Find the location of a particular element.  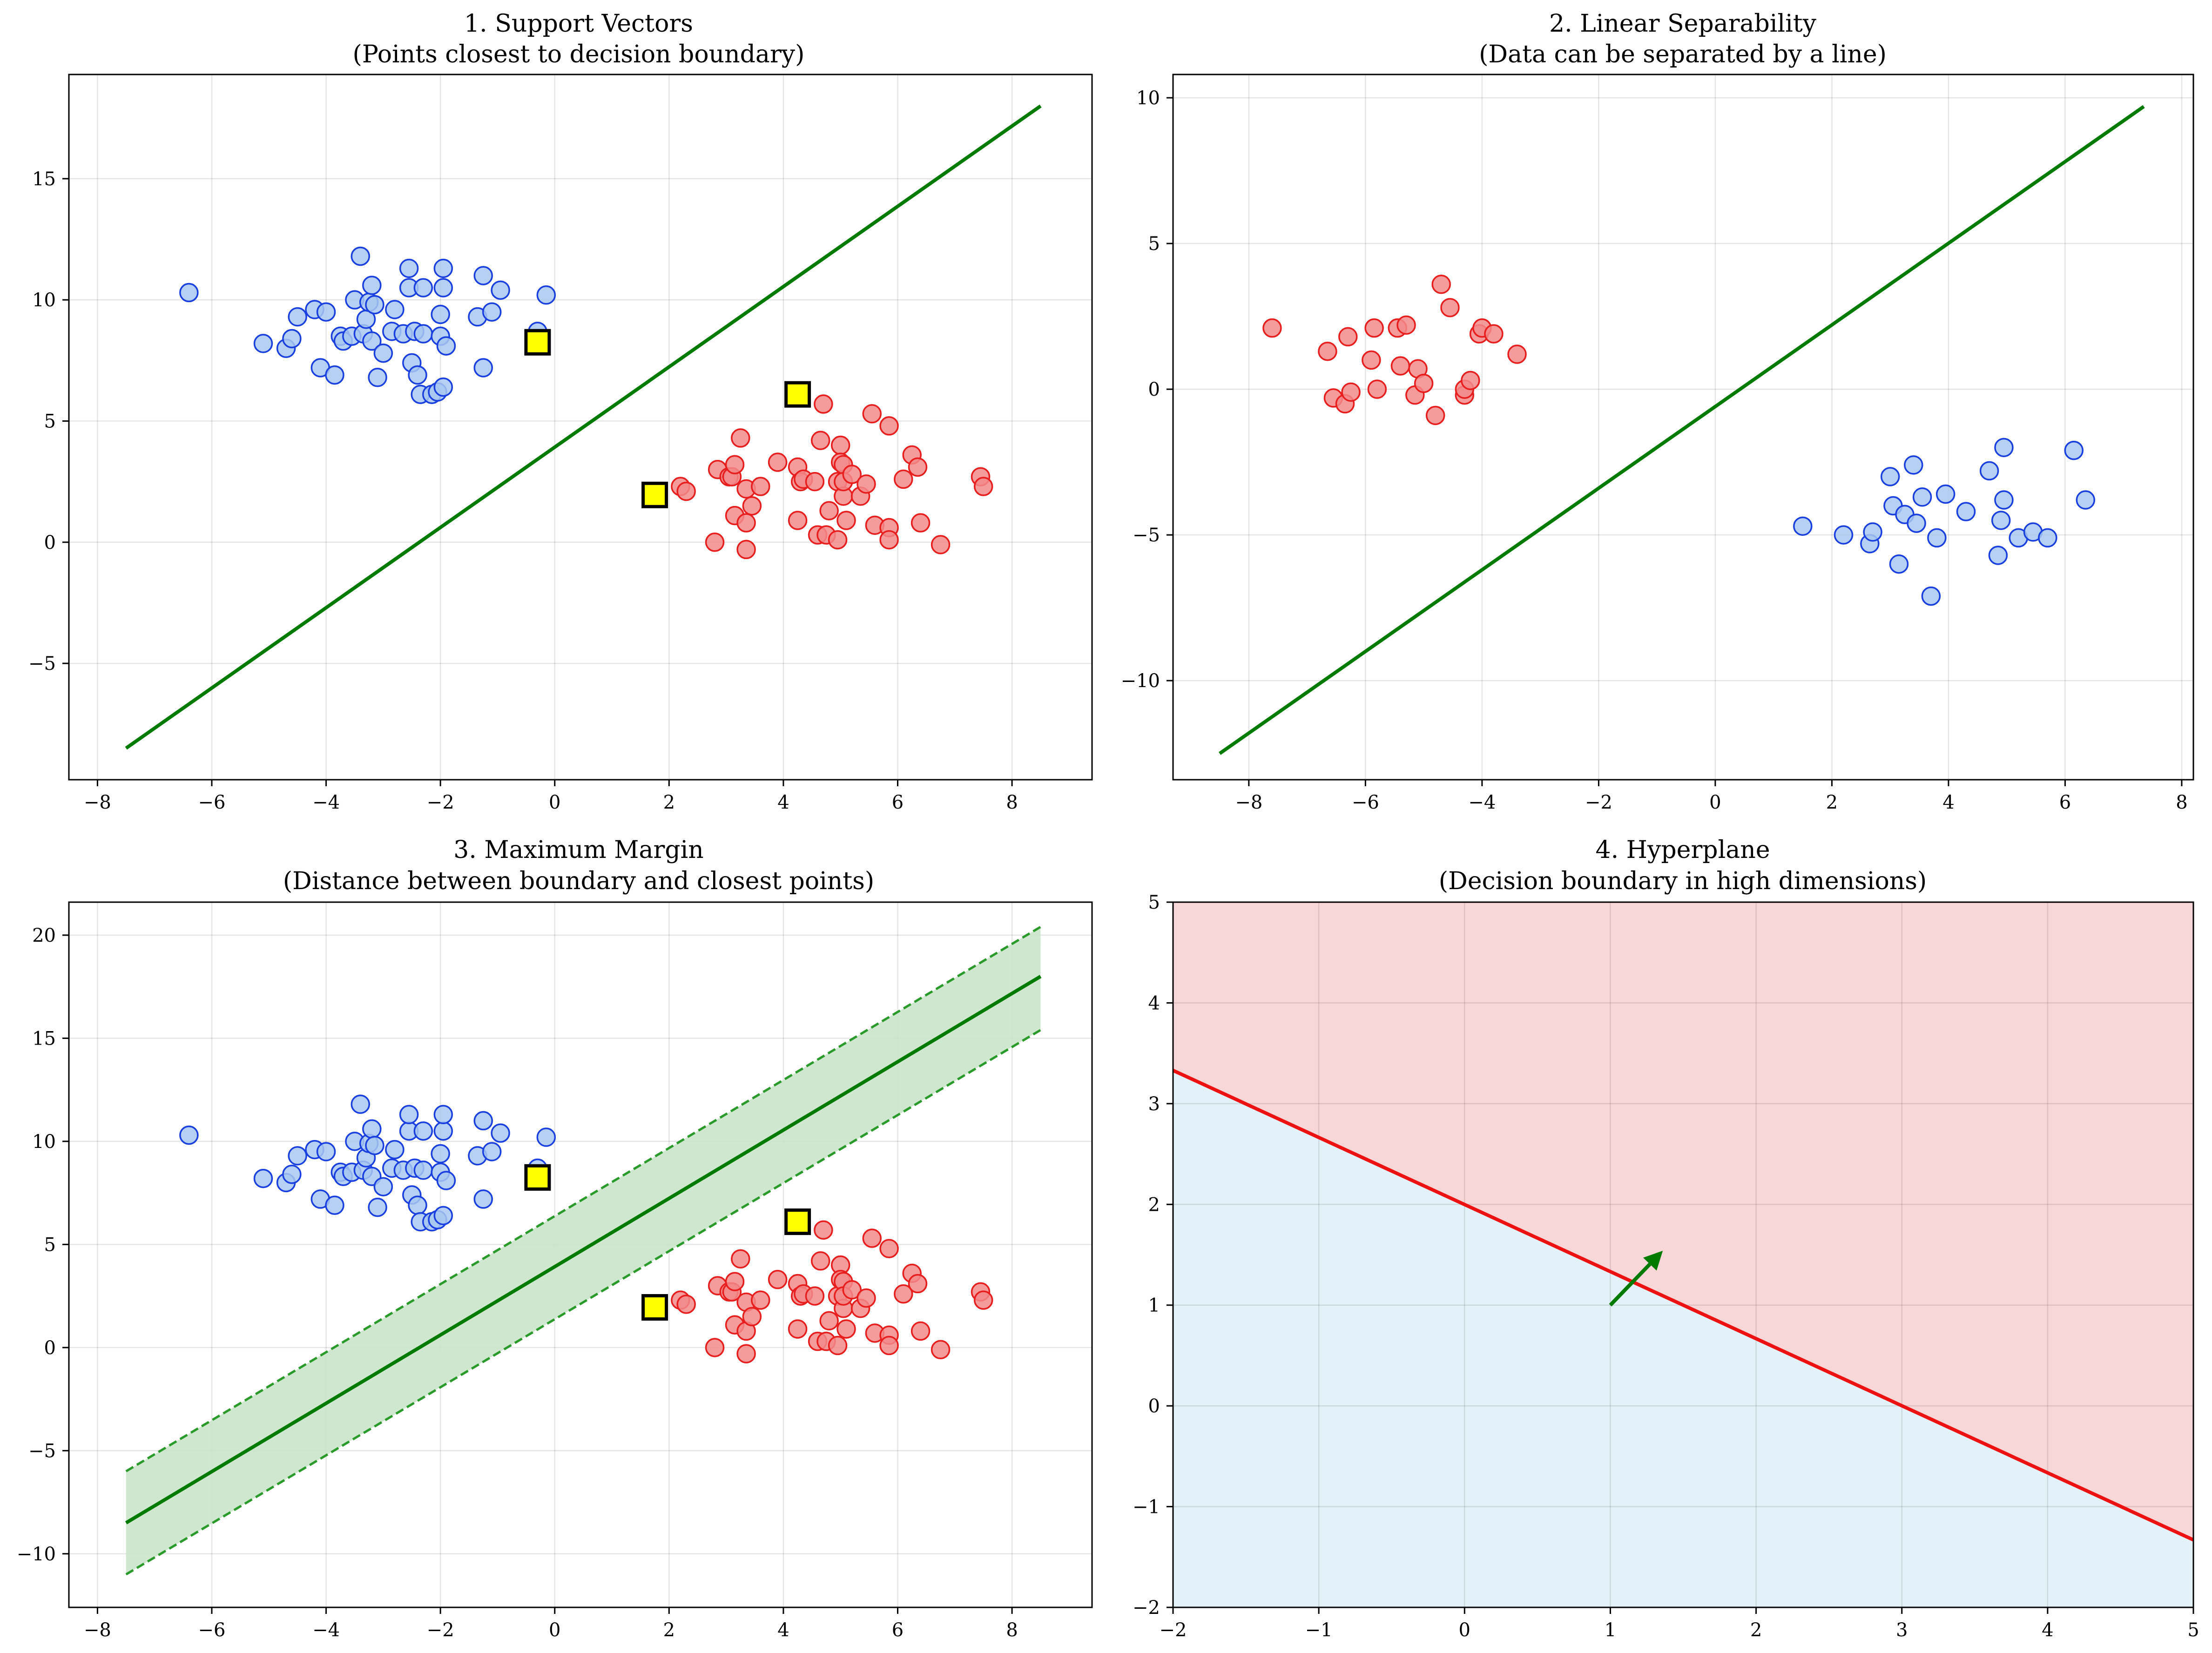

chart-2-y-tick-label: −5 is located at coordinates (1146, 535).